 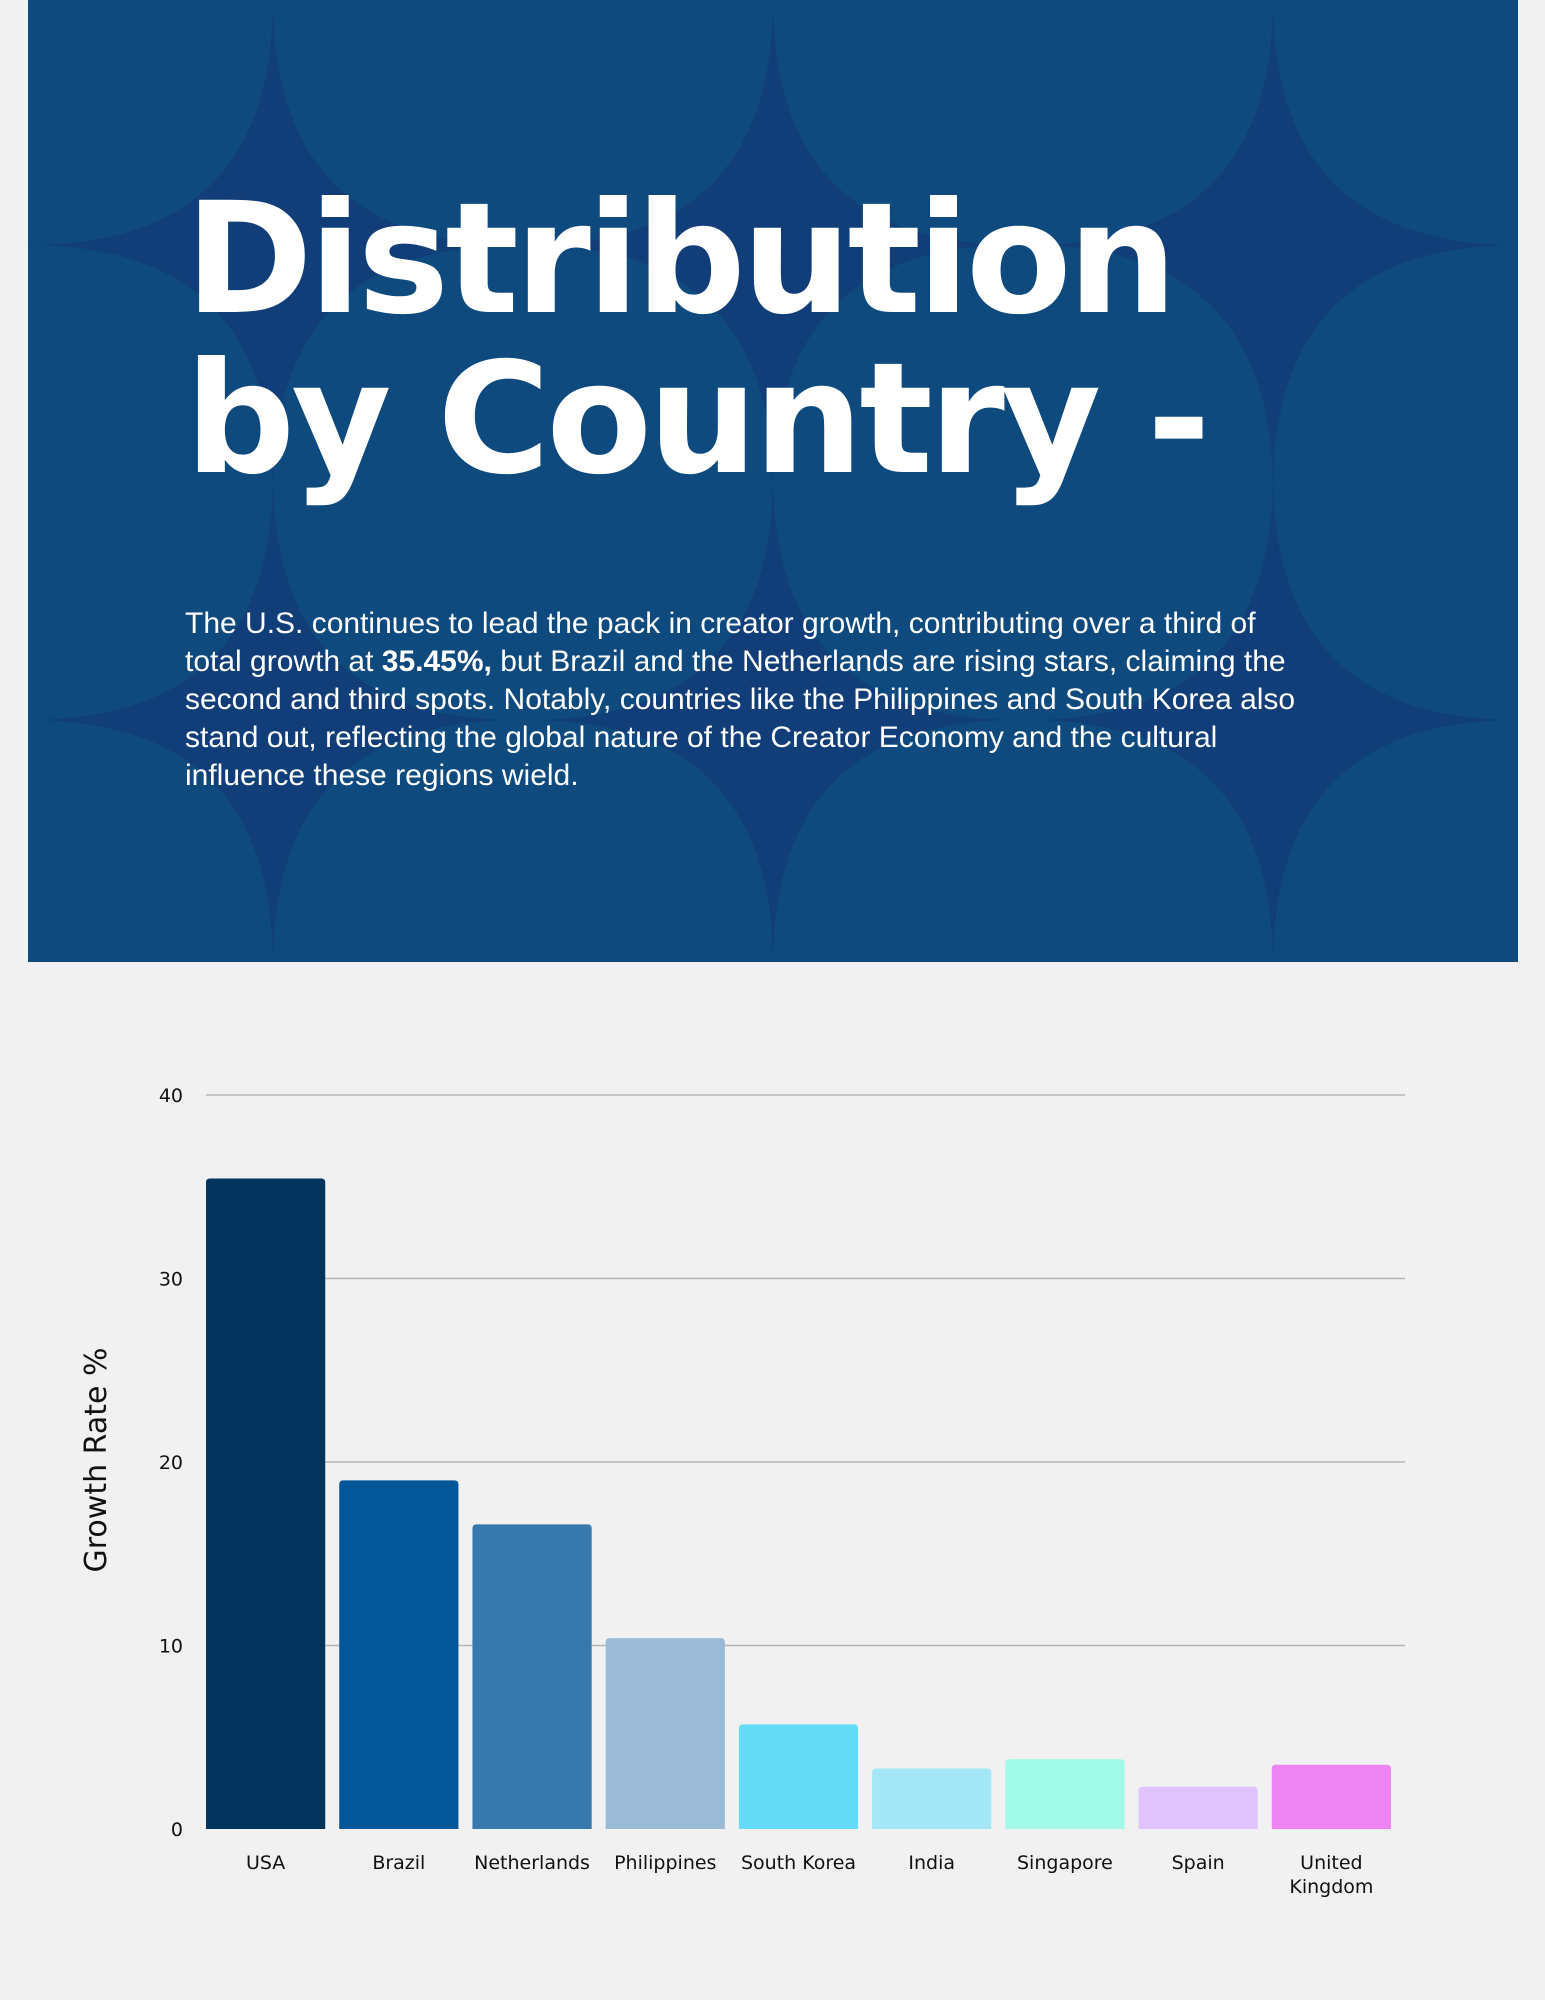 I want to click on x-tick-label: Brazil, so click(x=398, y=1863).